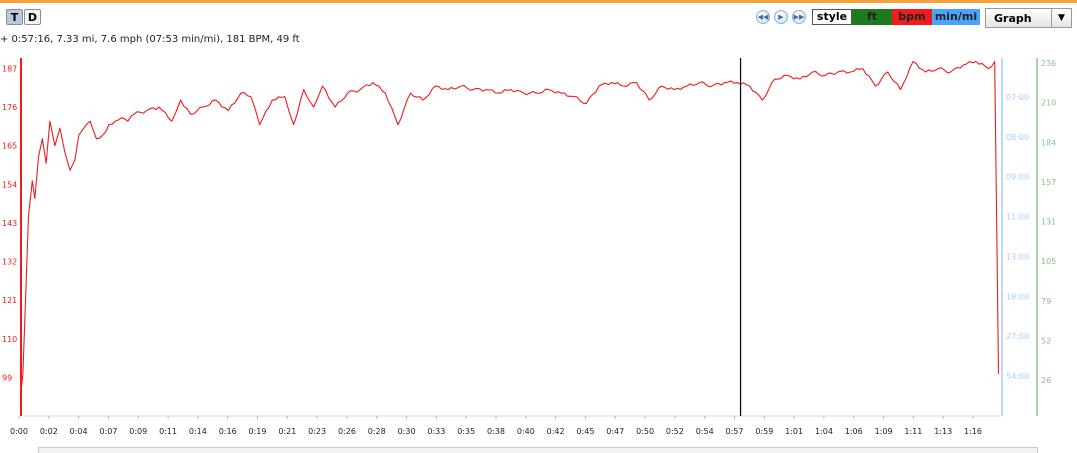 This screenshot has height=453, width=1077. Describe the element at coordinates (138, 431) in the screenshot. I see `x-tick-label: 0:09` at that location.